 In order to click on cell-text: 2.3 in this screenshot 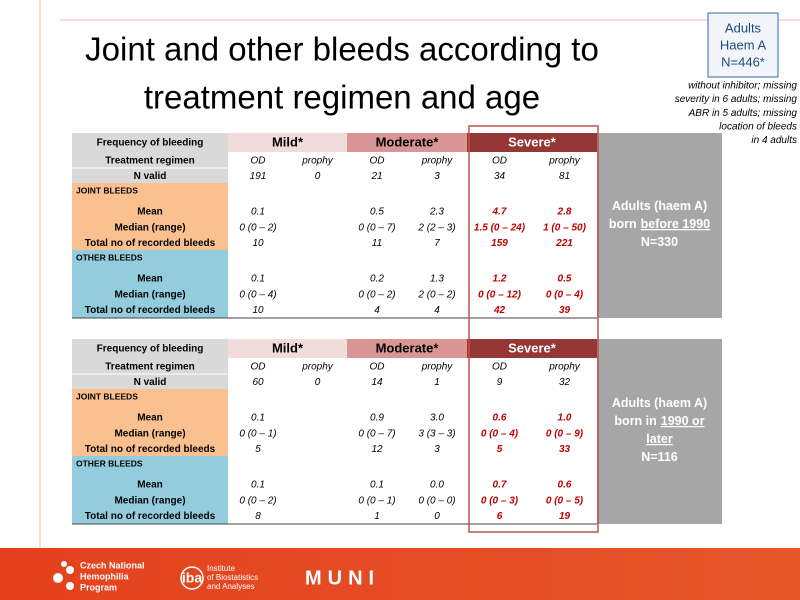, I will do `click(436, 212)`.